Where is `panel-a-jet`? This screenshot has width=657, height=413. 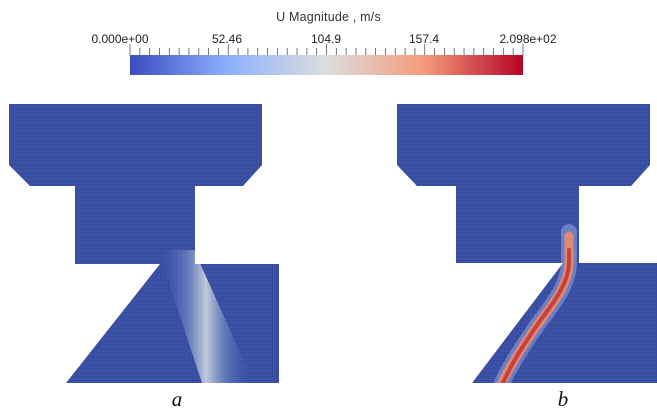 panel-a-jet is located at coordinates (206, 316).